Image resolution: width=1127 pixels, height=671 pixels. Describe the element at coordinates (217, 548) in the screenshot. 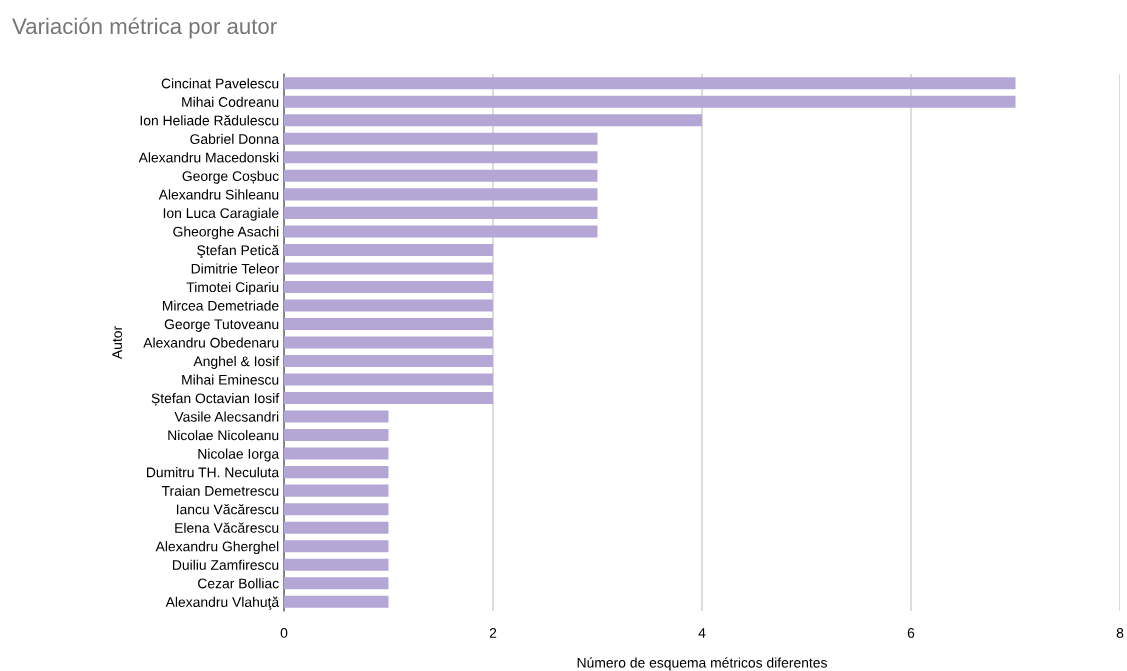

I see `y-tick-label: Alexandru Gherghel` at that location.